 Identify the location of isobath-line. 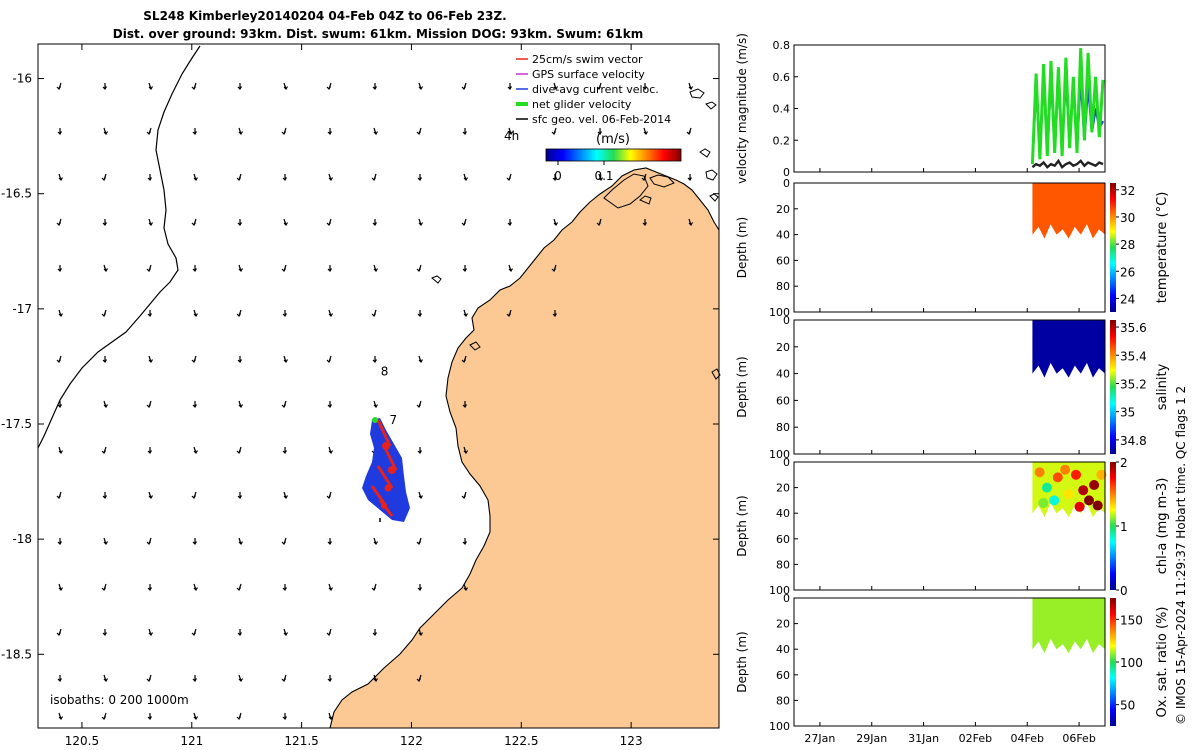
(119, 247).